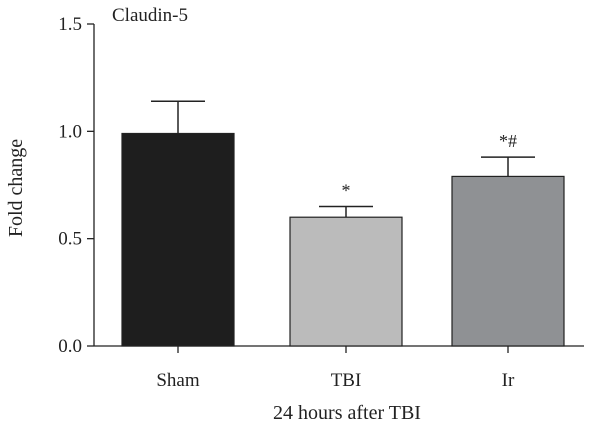 This screenshot has width=600, height=432. Describe the element at coordinates (346, 190) in the screenshot. I see `significance-marker: *` at that location.